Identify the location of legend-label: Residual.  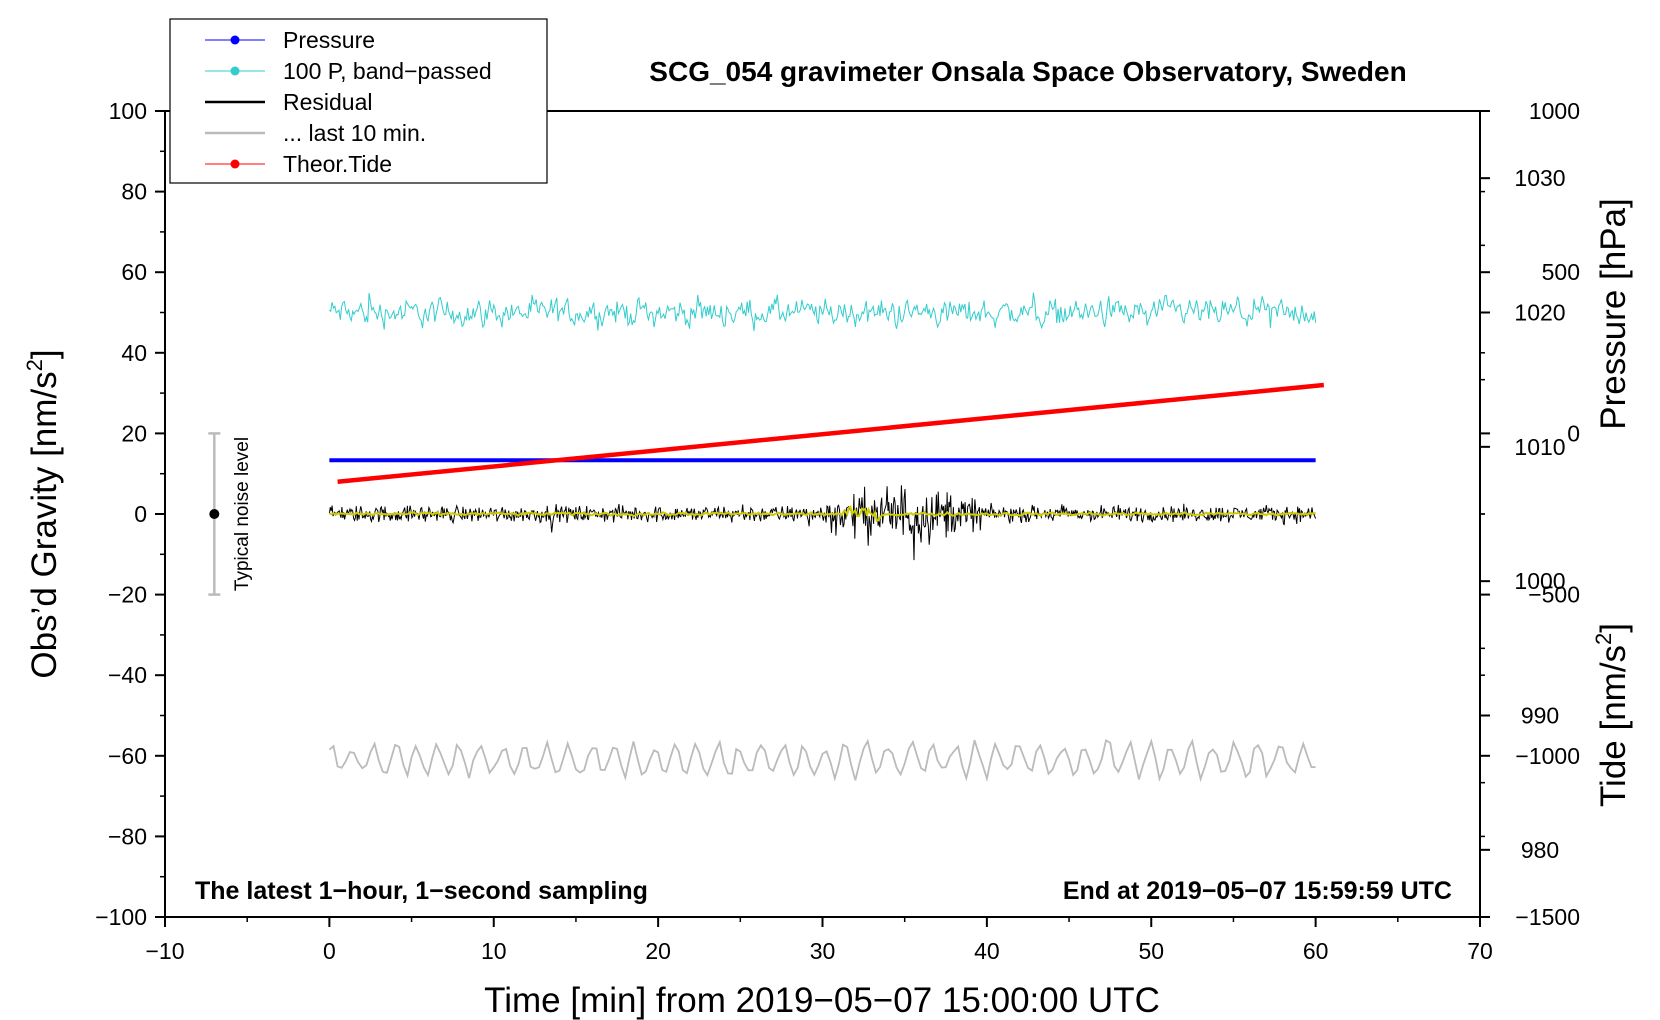
(328, 102).